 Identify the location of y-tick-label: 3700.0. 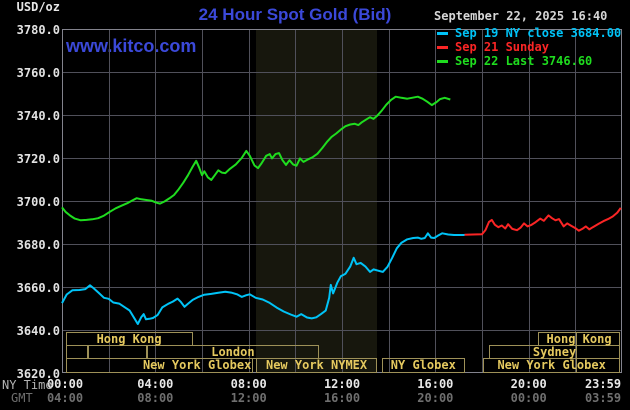
(38, 202).